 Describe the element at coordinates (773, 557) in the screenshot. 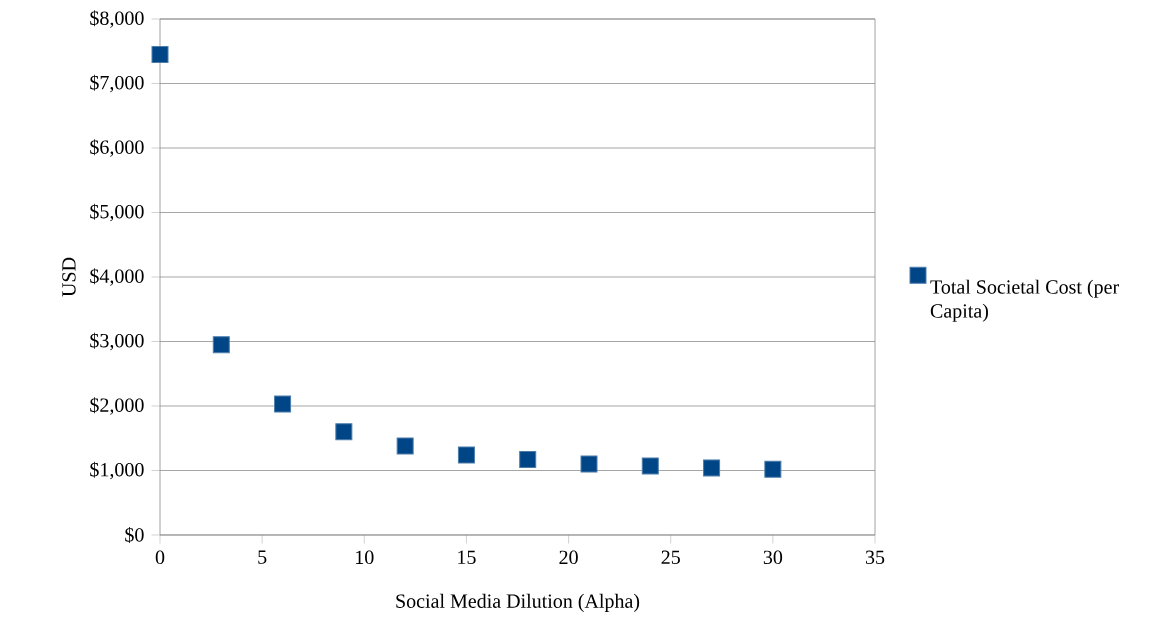

I see `x-tick-label: 30` at that location.